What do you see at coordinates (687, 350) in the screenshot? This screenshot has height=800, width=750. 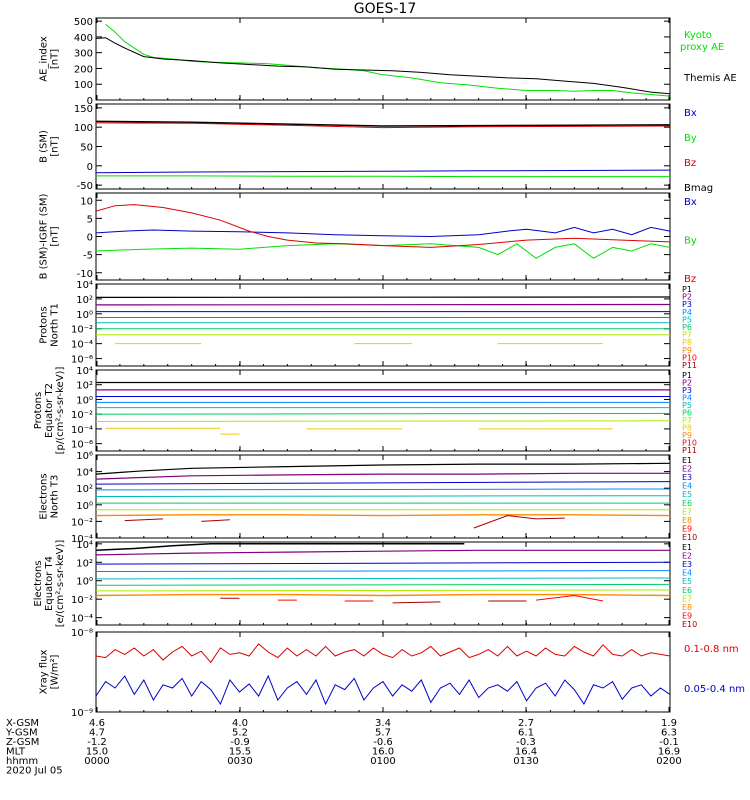 I see `legend-item: P9` at bounding box center [687, 350].